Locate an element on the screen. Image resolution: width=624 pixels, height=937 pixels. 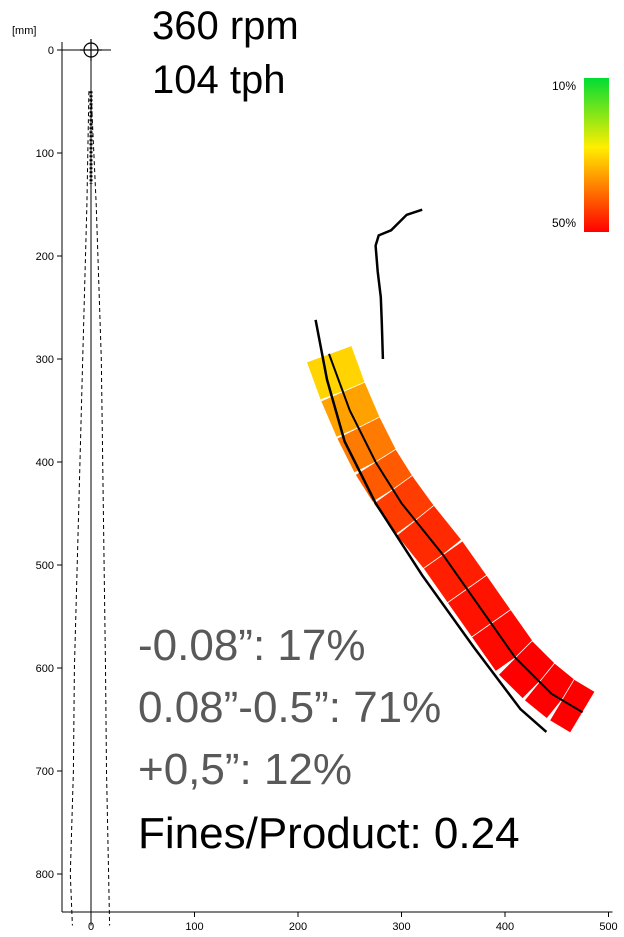
plume-right-boundary is located at coordinates (100, 508).